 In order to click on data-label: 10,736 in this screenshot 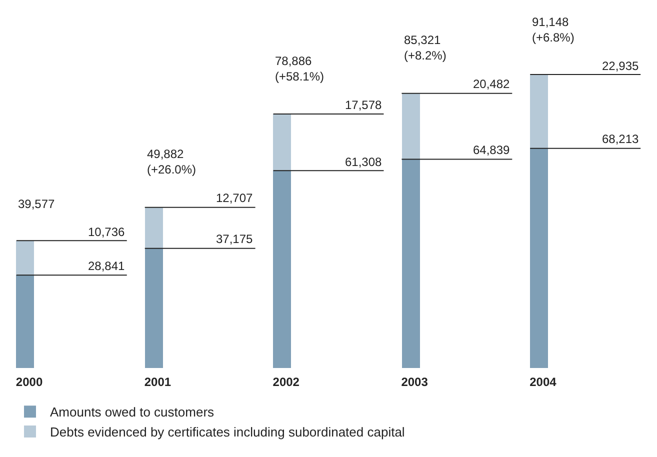, I will do `click(107, 232)`.